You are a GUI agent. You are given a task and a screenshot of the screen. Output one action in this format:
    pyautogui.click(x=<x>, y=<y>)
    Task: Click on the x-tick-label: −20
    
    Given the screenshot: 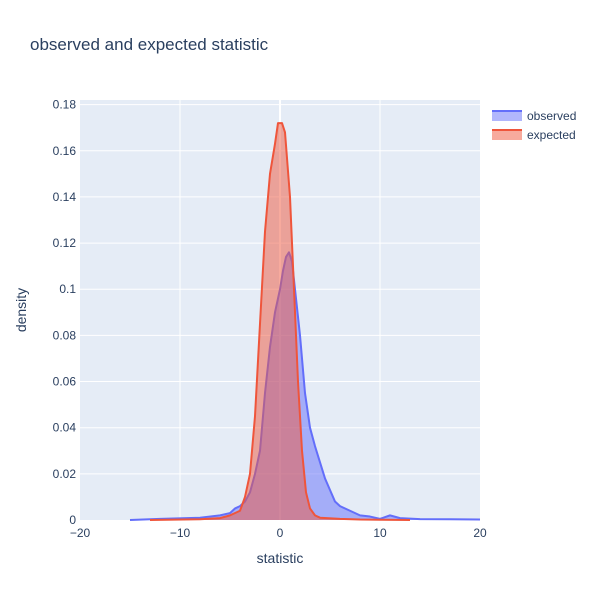 What is the action you would take?
    pyautogui.click(x=80, y=533)
    